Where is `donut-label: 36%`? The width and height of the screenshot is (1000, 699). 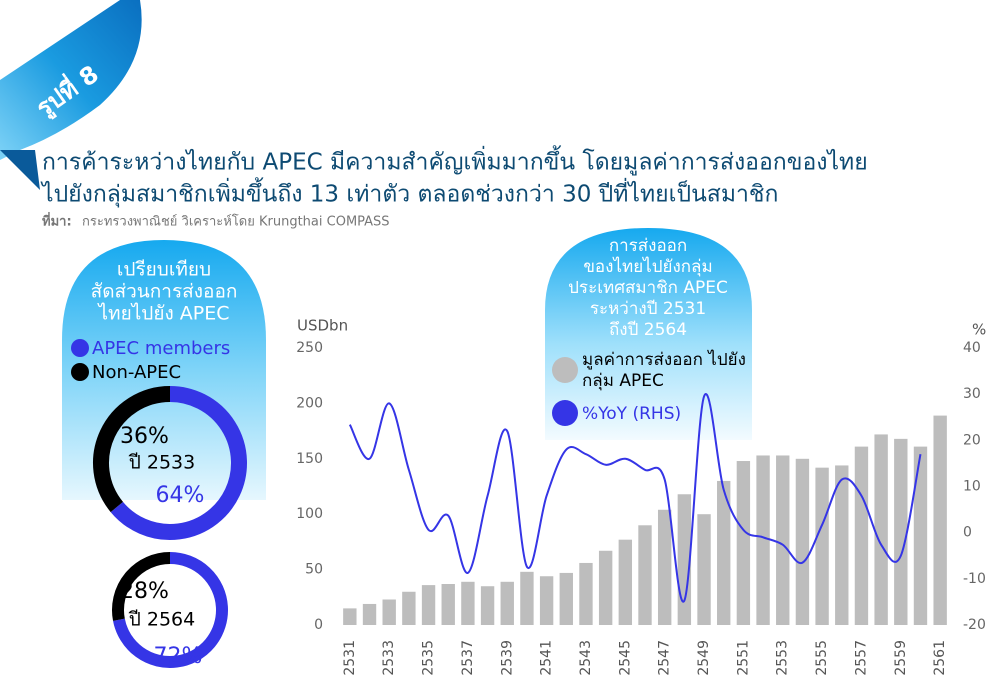 donut-label: 36% is located at coordinates (144, 436).